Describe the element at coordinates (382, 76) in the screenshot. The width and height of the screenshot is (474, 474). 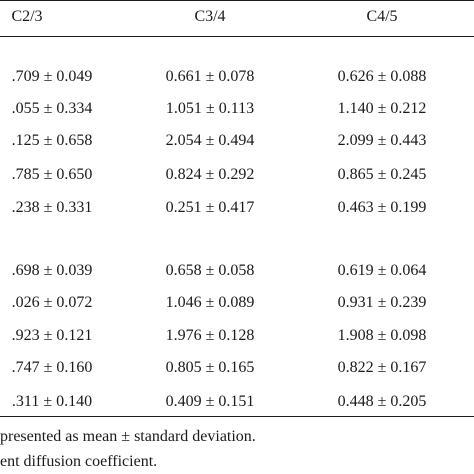
I see `table-cell: 0.626 ± 0.088` at that location.